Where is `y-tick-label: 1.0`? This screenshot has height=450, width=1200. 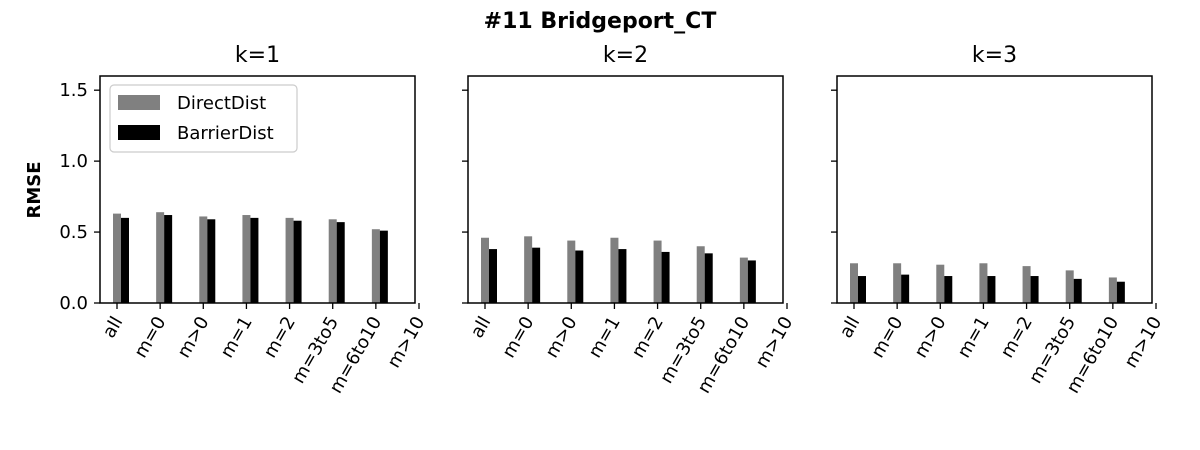 y-tick-label: 1.0 is located at coordinates (73, 161).